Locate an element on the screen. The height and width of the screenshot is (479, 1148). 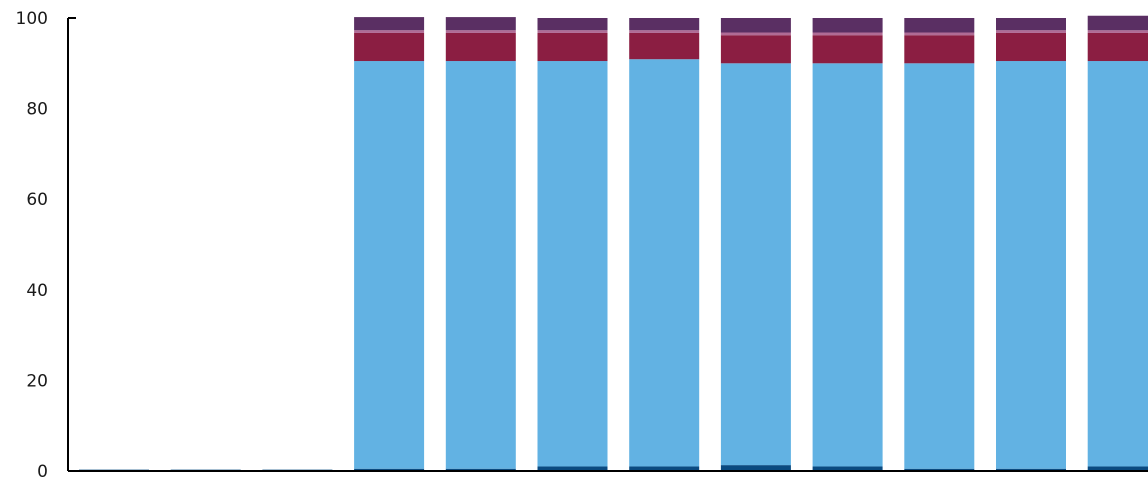
y-tick-label: 60 is located at coordinates (37, 200).